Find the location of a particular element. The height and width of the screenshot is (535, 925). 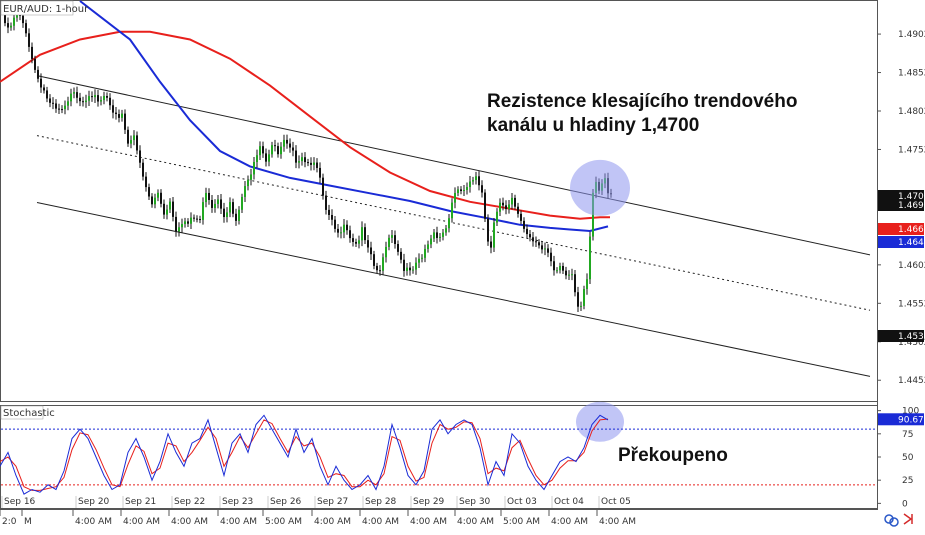

arrow-right-icon is located at coordinates (908, 519).